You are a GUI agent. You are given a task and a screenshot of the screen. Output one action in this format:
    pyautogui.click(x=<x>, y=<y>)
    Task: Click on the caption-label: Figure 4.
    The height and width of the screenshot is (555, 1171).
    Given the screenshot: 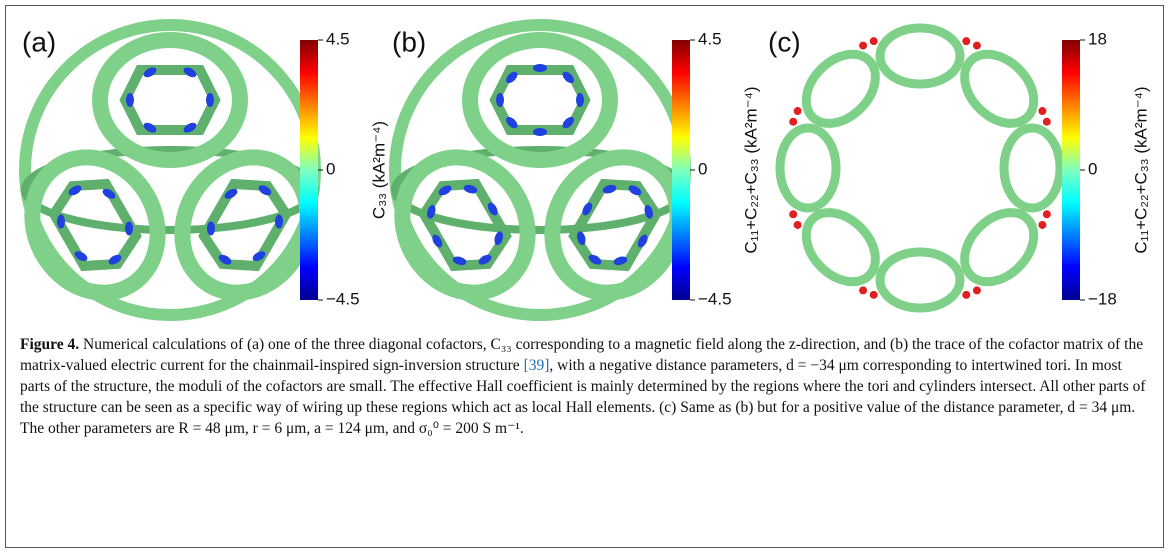 What is the action you would take?
    pyautogui.click(x=50, y=344)
    